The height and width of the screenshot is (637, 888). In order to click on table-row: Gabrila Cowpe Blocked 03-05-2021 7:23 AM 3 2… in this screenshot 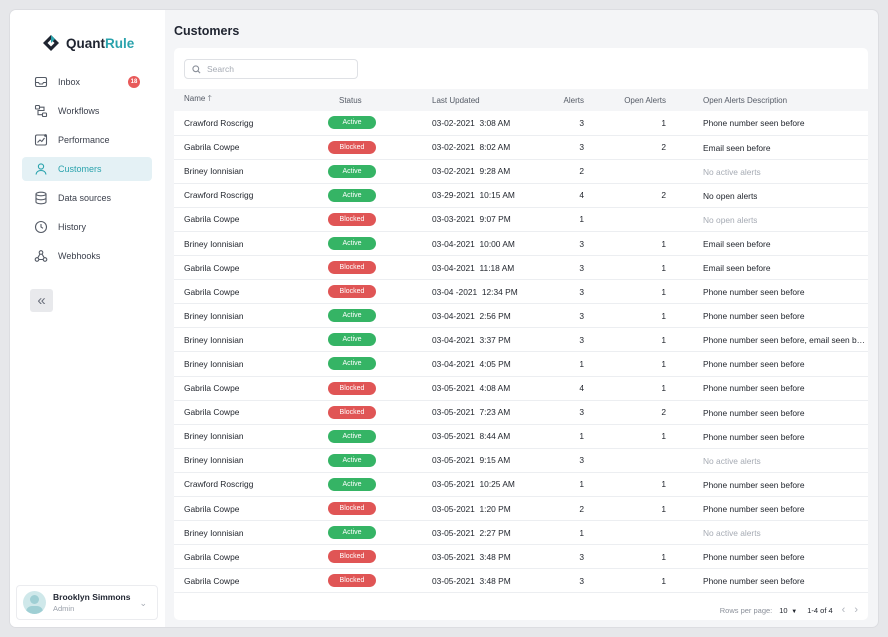, I will do `click(521, 412)`.